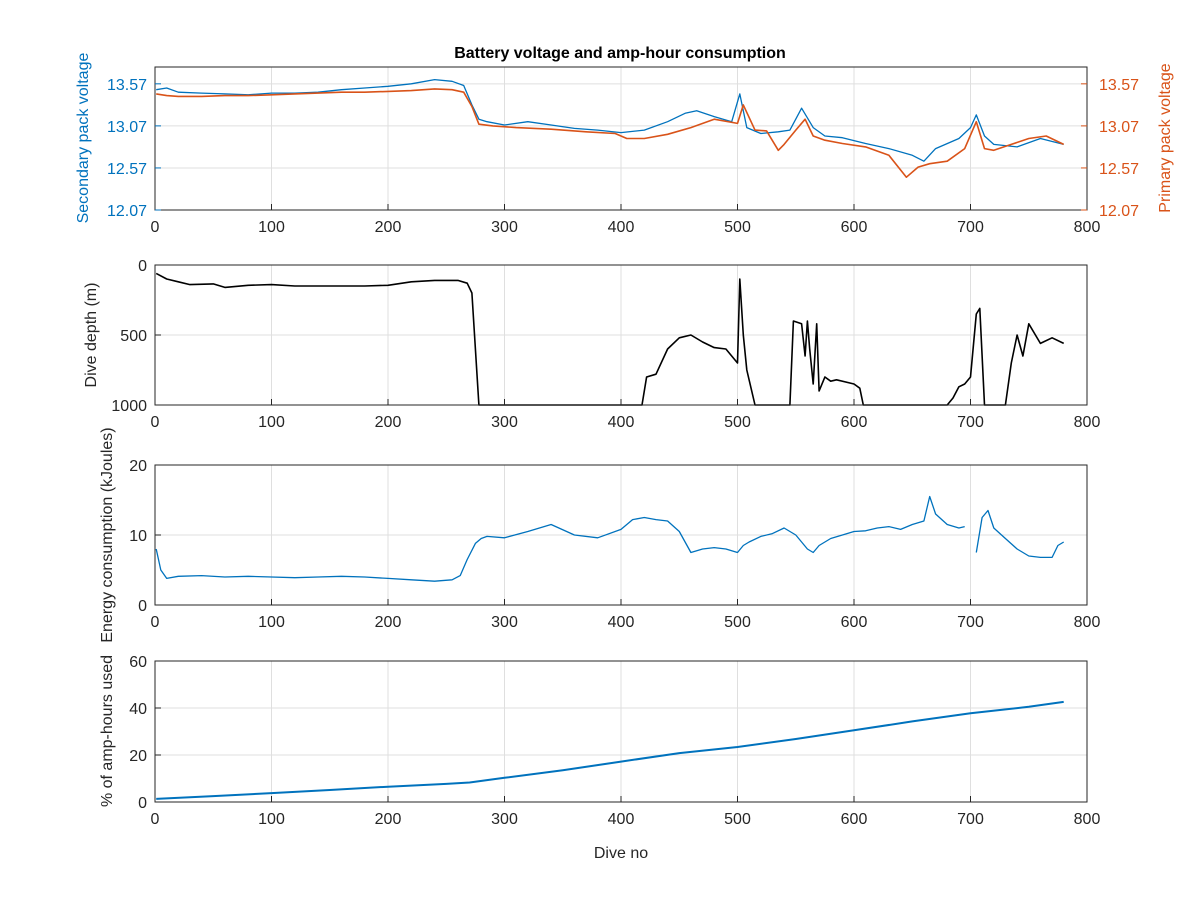 The width and height of the screenshot is (1200, 900). I want to click on depth-axis-label: Dive depth (m), so click(91, 335).